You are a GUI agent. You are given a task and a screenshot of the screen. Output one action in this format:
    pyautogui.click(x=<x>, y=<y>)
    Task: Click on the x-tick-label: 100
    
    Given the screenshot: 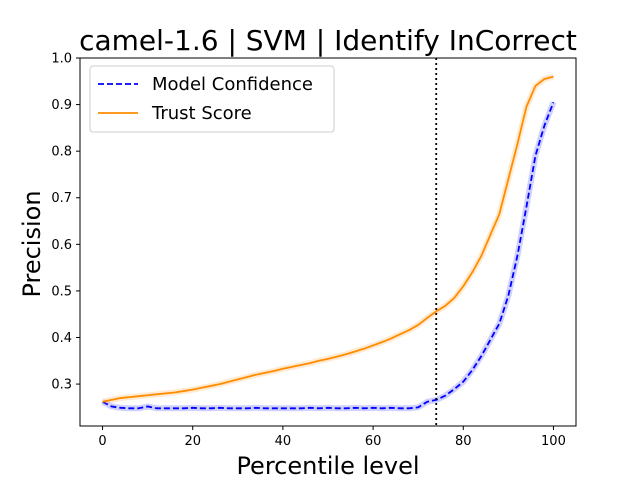 What is the action you would take?
    pyautogui.click(x=553, y=441)
    